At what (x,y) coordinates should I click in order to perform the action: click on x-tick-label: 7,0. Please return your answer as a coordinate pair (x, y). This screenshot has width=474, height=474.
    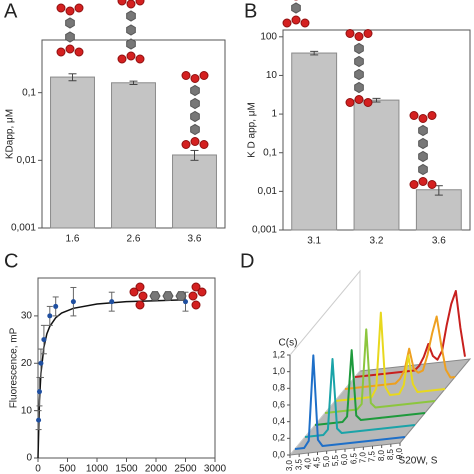
    Looking at the image, I should click on (362, 457).